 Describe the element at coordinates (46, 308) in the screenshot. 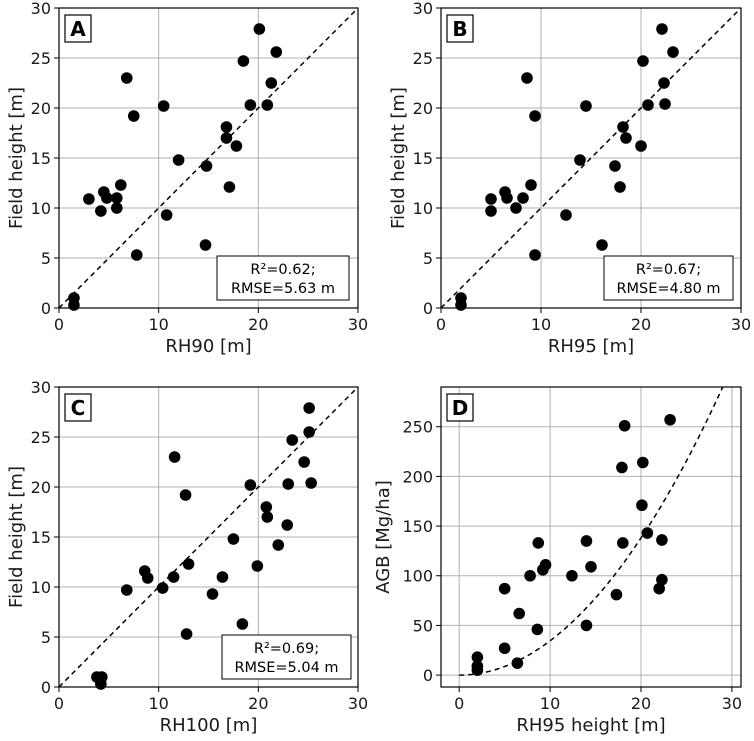

I see `y-tick-label: 0` at that location.